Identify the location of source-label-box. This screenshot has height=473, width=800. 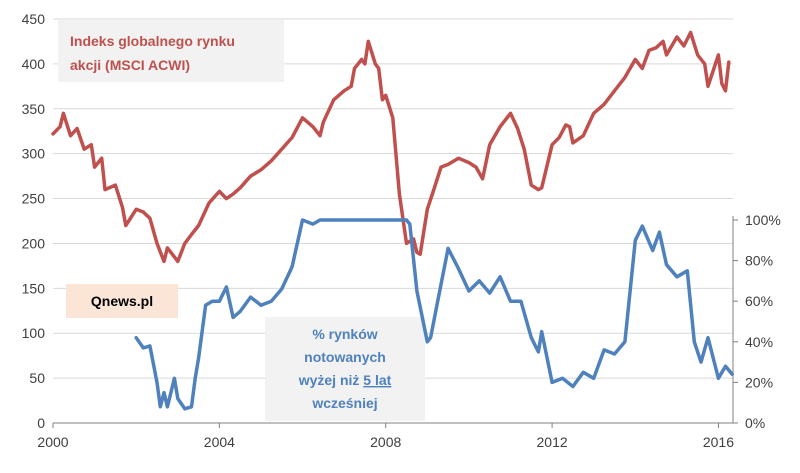
(122, 301).